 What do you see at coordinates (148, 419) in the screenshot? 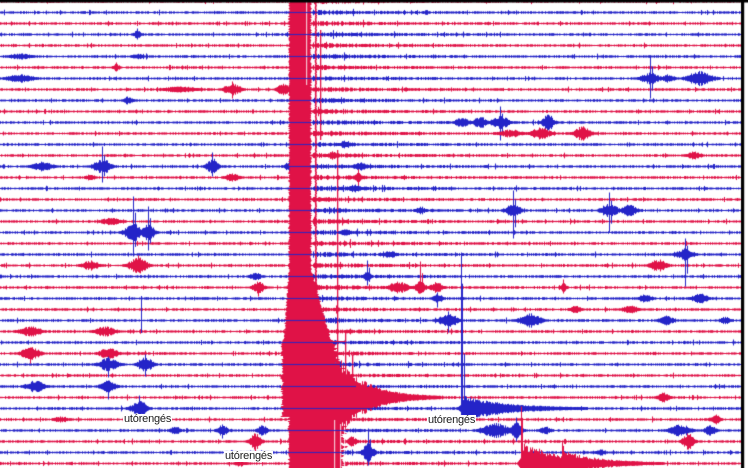
I see `aftershock-label-1: utórengés` at bounding box center [148, 419].